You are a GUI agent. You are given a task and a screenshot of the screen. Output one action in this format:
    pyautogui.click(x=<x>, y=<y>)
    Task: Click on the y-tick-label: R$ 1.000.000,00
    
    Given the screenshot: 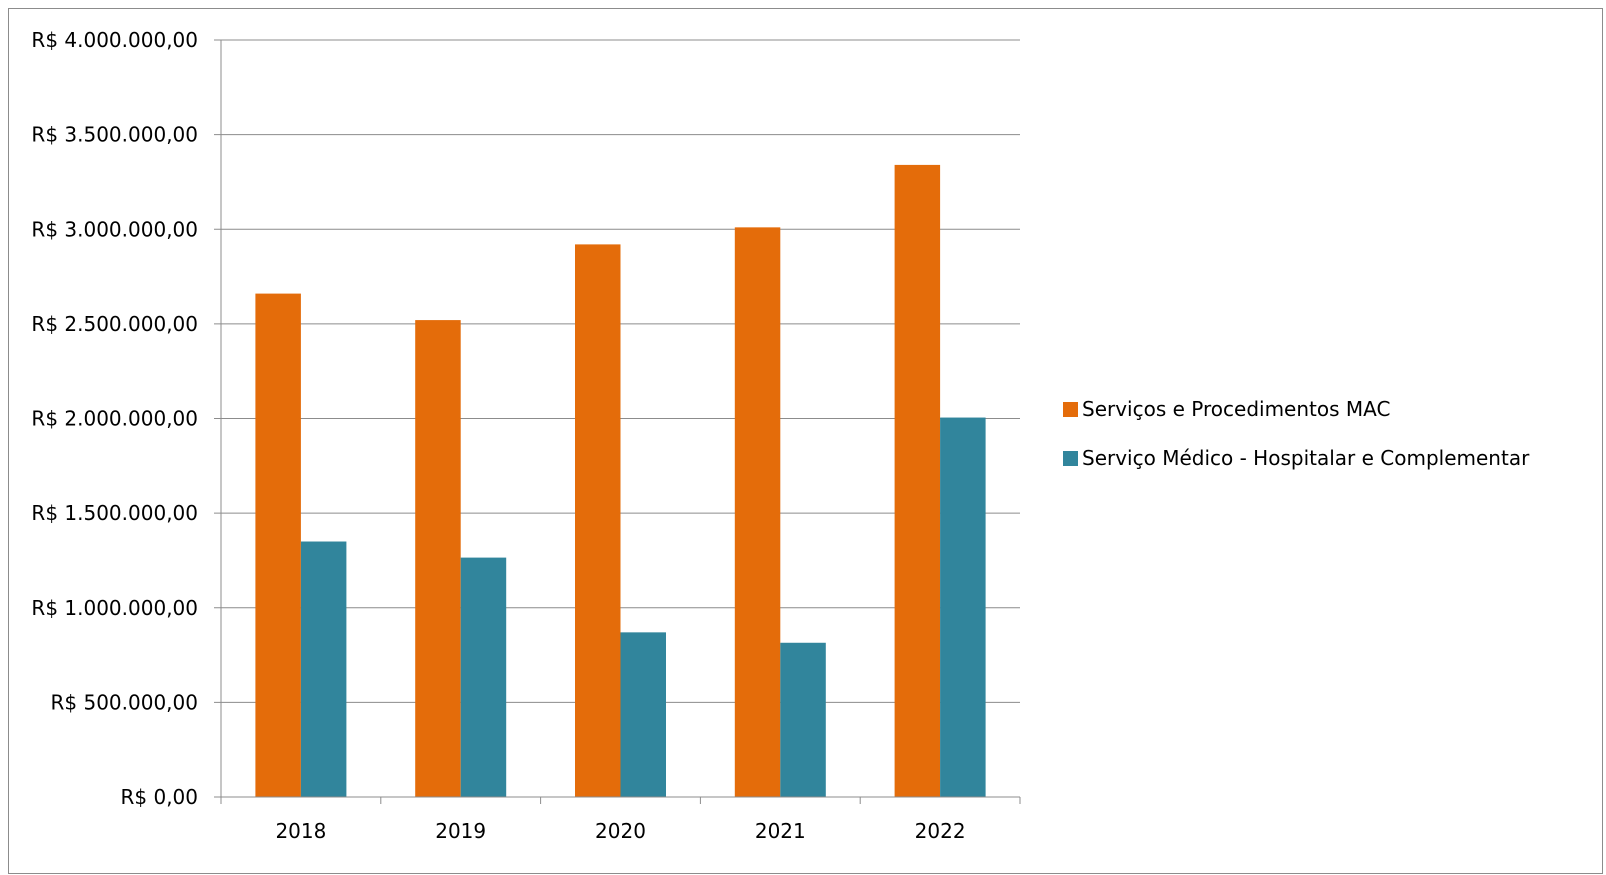 What is the action you would take?
    pyautogui.click(x=114, y=608)
    